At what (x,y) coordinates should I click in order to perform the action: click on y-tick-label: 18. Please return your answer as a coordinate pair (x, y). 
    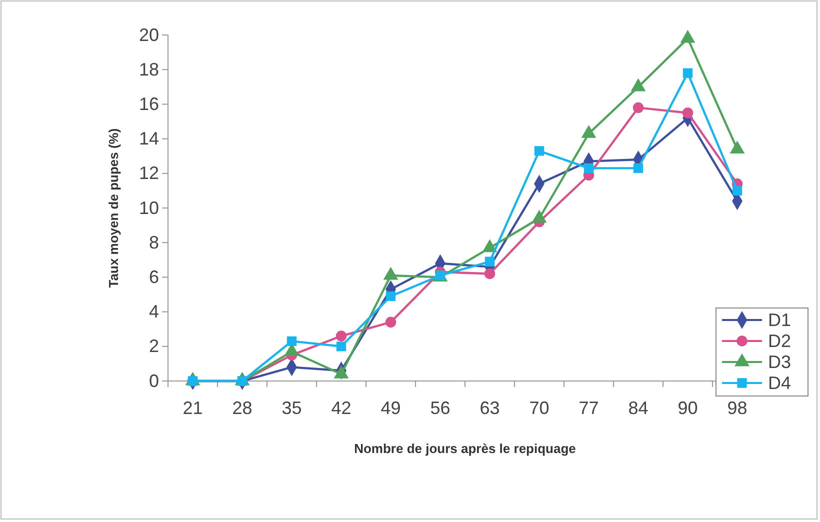
    Looking at the image, I should click on (148, 69).